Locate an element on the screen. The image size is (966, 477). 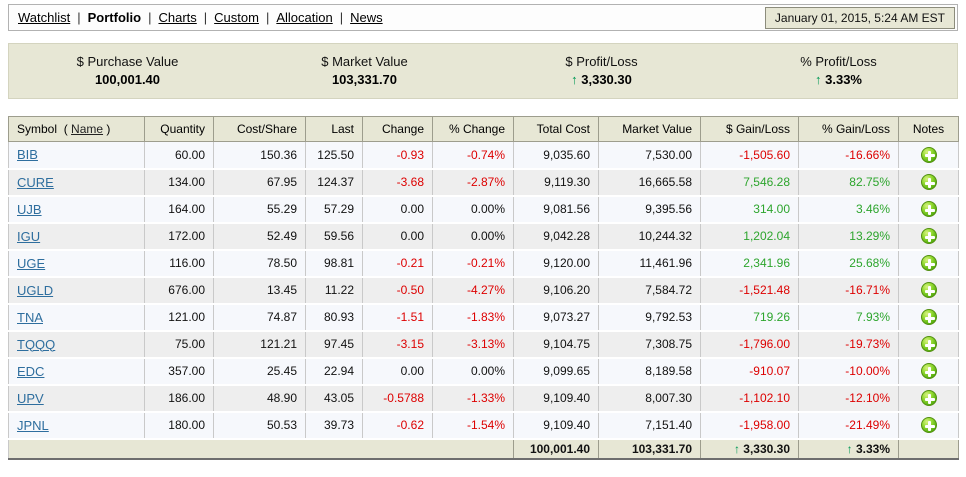
last-cell: 124.37 is located at coordinates (334, 182).